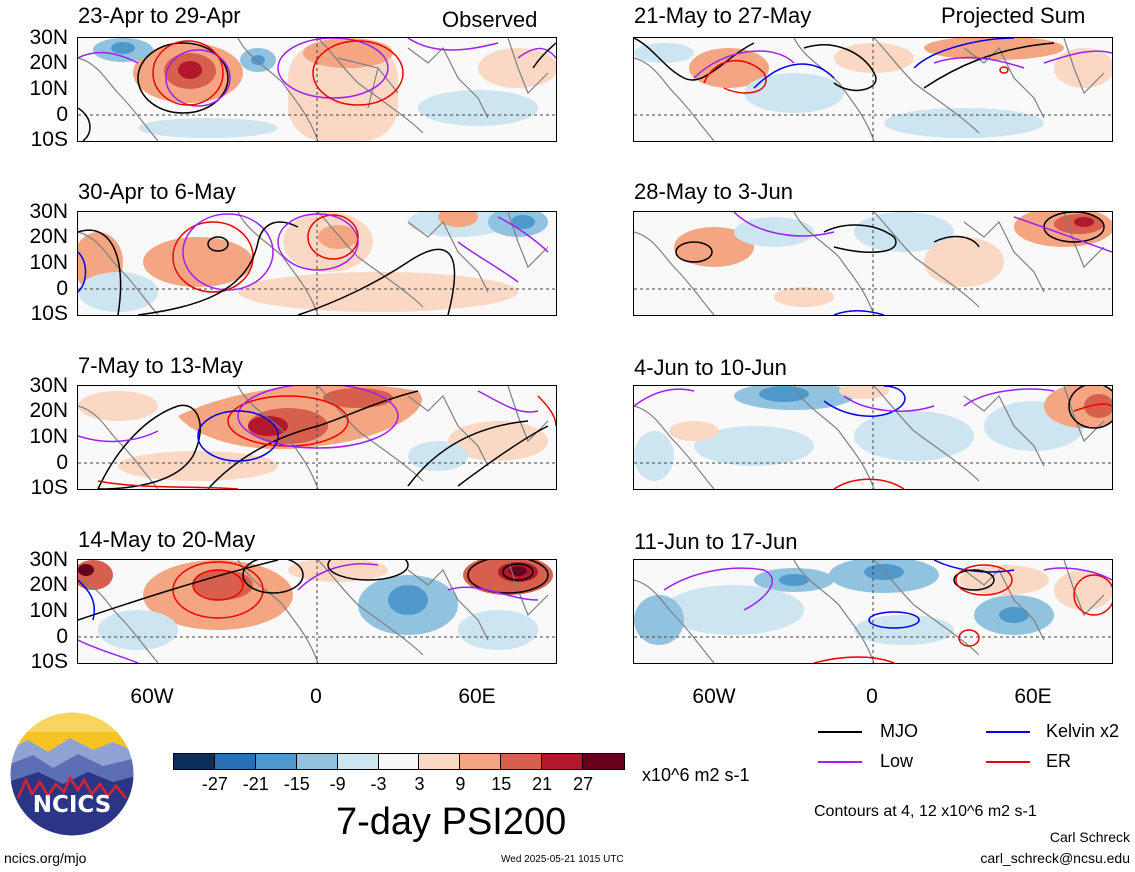 This screenshot has height=872, width=1135. What do you see at coordinates (1055, 858) in the screenshot?
I see `footer-email: carl_schreck@ncsu.edu` at bounding box center [1055, 858].